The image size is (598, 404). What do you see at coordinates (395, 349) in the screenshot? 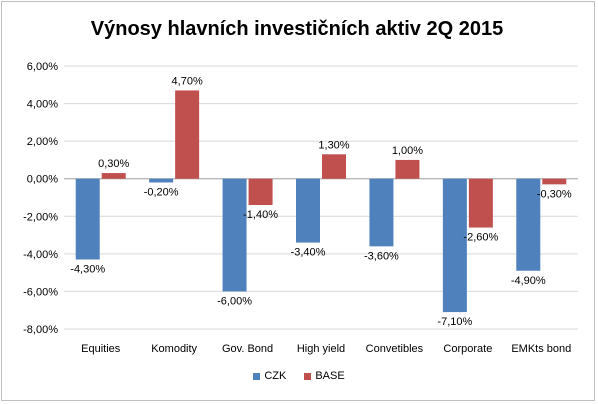
I see `x-tick-label: Convetibles` at bounding box center [395, 349].